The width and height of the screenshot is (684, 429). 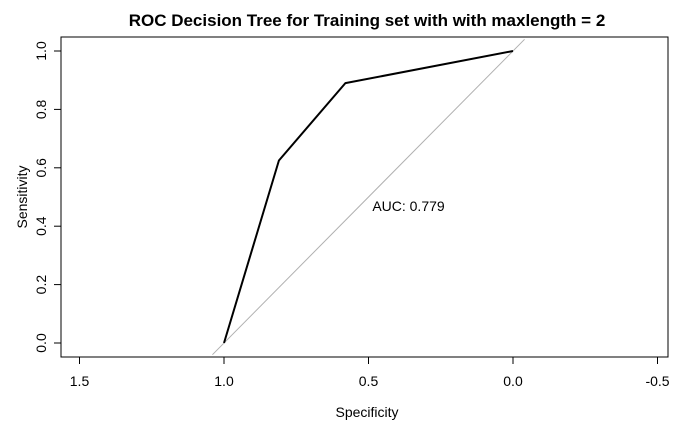 I want to click on y-axis-label: Sensitivity, so click(x=22, y=196).